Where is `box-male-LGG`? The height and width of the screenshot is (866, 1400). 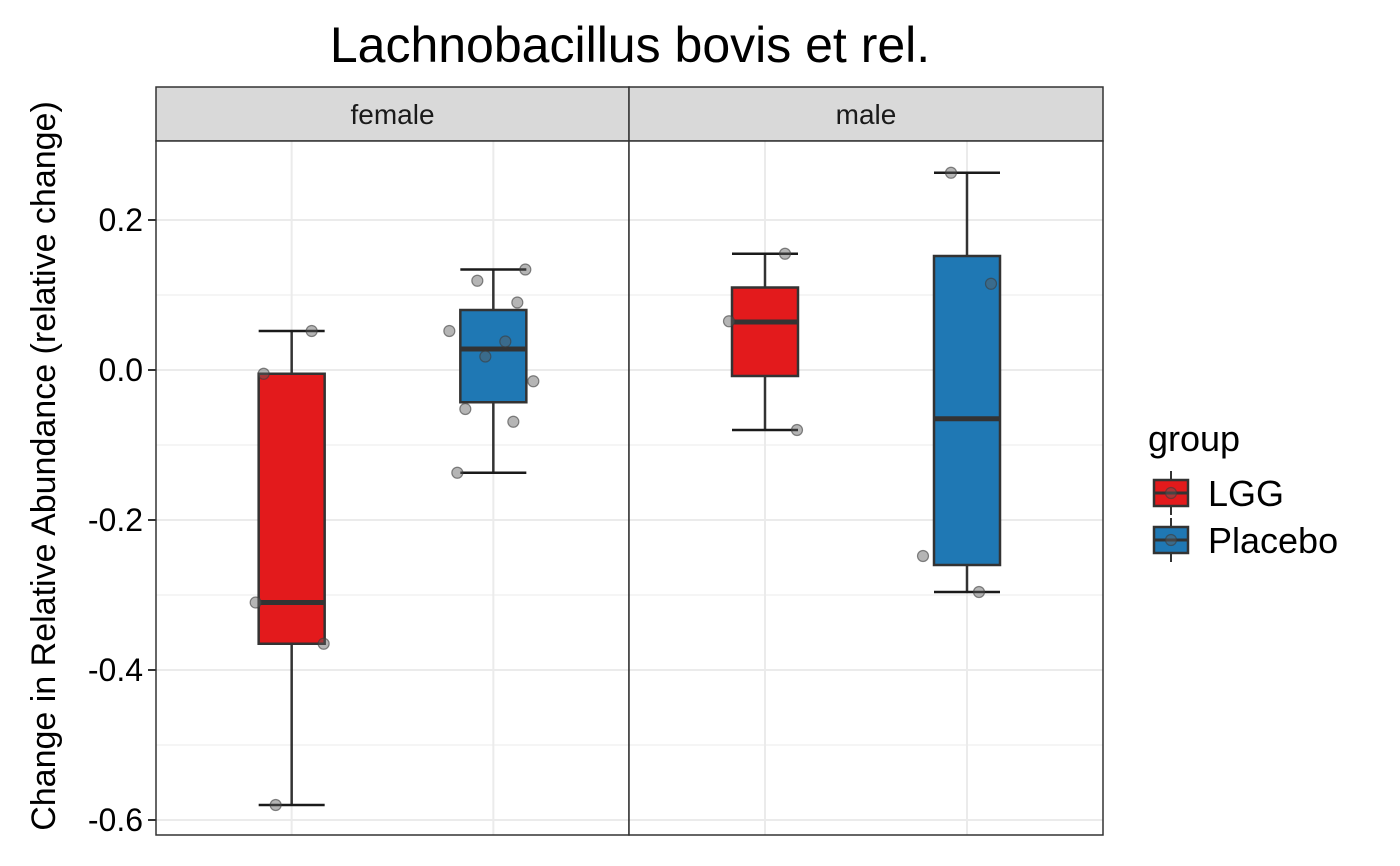
box-male-LGG is located at coordinates (763, 342).